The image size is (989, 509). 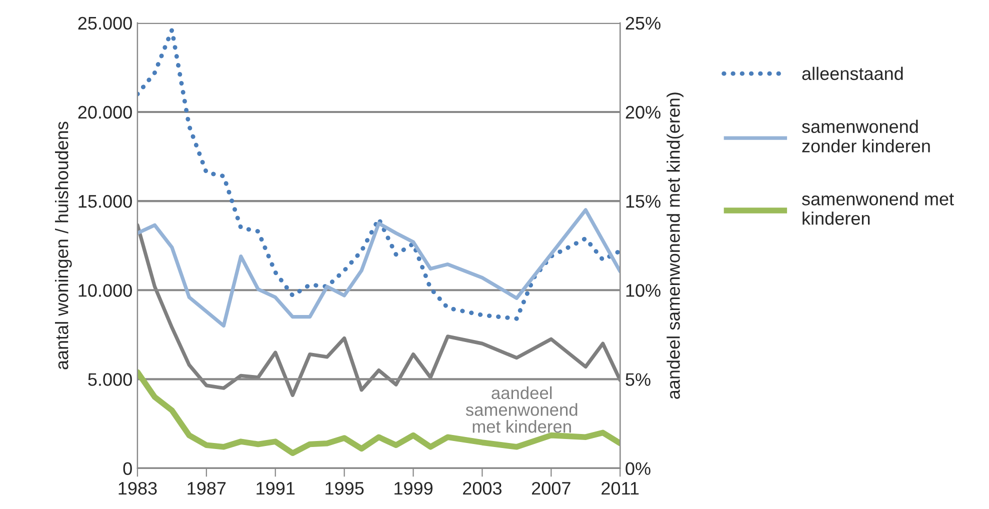 I want to click on legend-label: samenwonend zonder kinderen, so click(x=866, y=136).